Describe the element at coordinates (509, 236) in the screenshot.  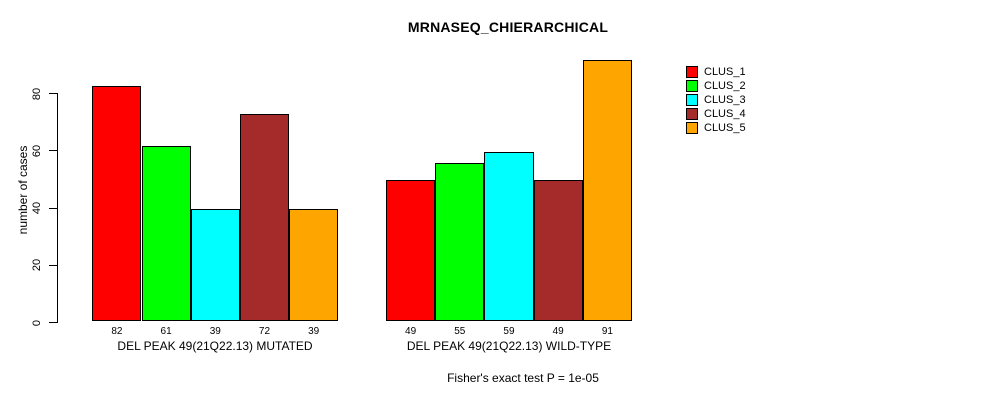
I see `bar-clus_3-group2` at that location.